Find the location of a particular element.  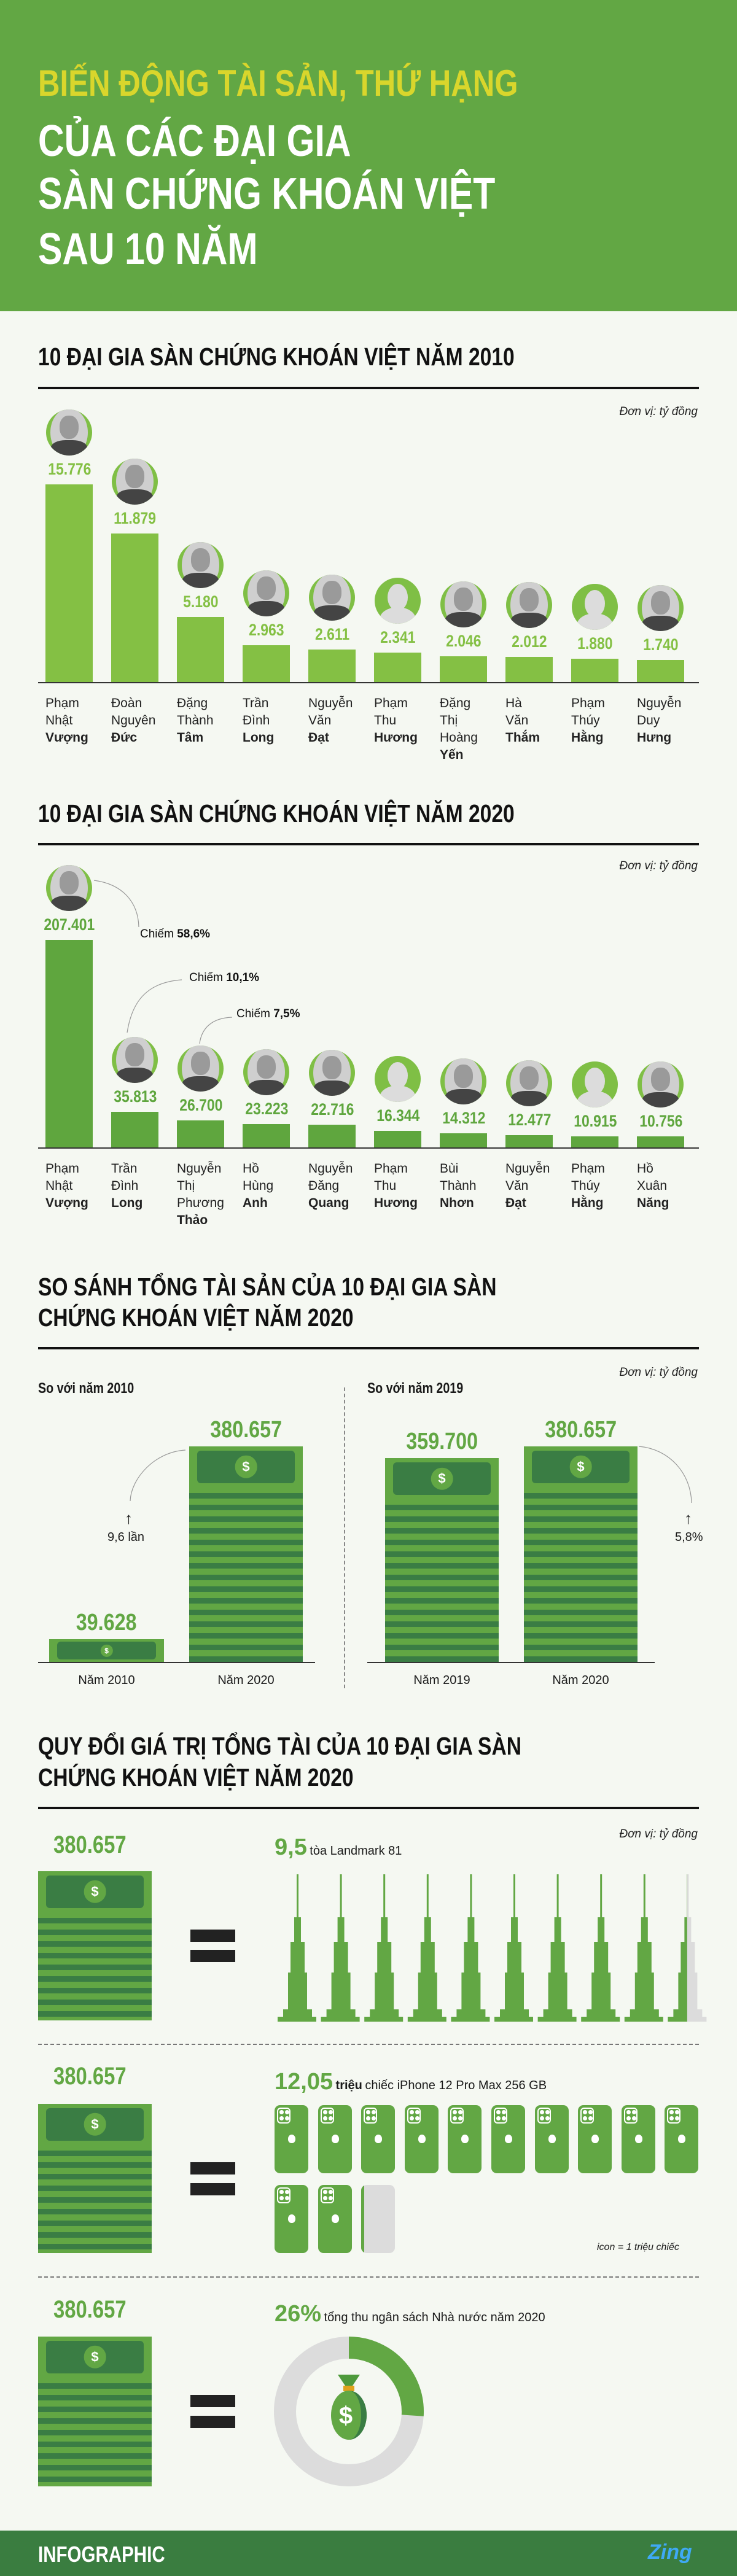

value-label: 2.963 is located at coordinates (266, 629).